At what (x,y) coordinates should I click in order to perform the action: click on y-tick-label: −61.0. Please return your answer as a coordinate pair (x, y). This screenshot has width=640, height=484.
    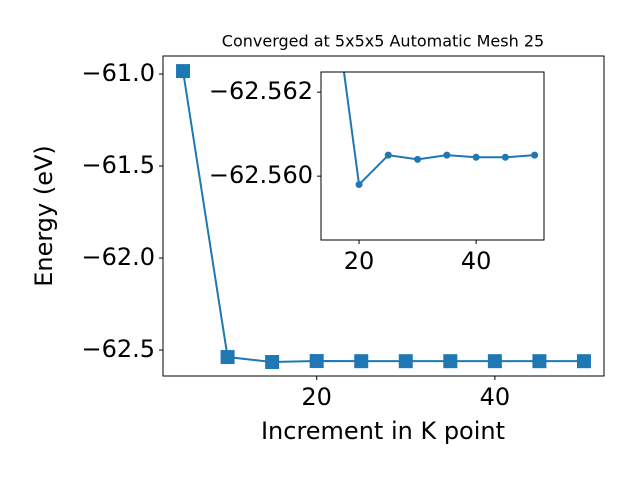
    Looking at the image, I should click on (118, 73).